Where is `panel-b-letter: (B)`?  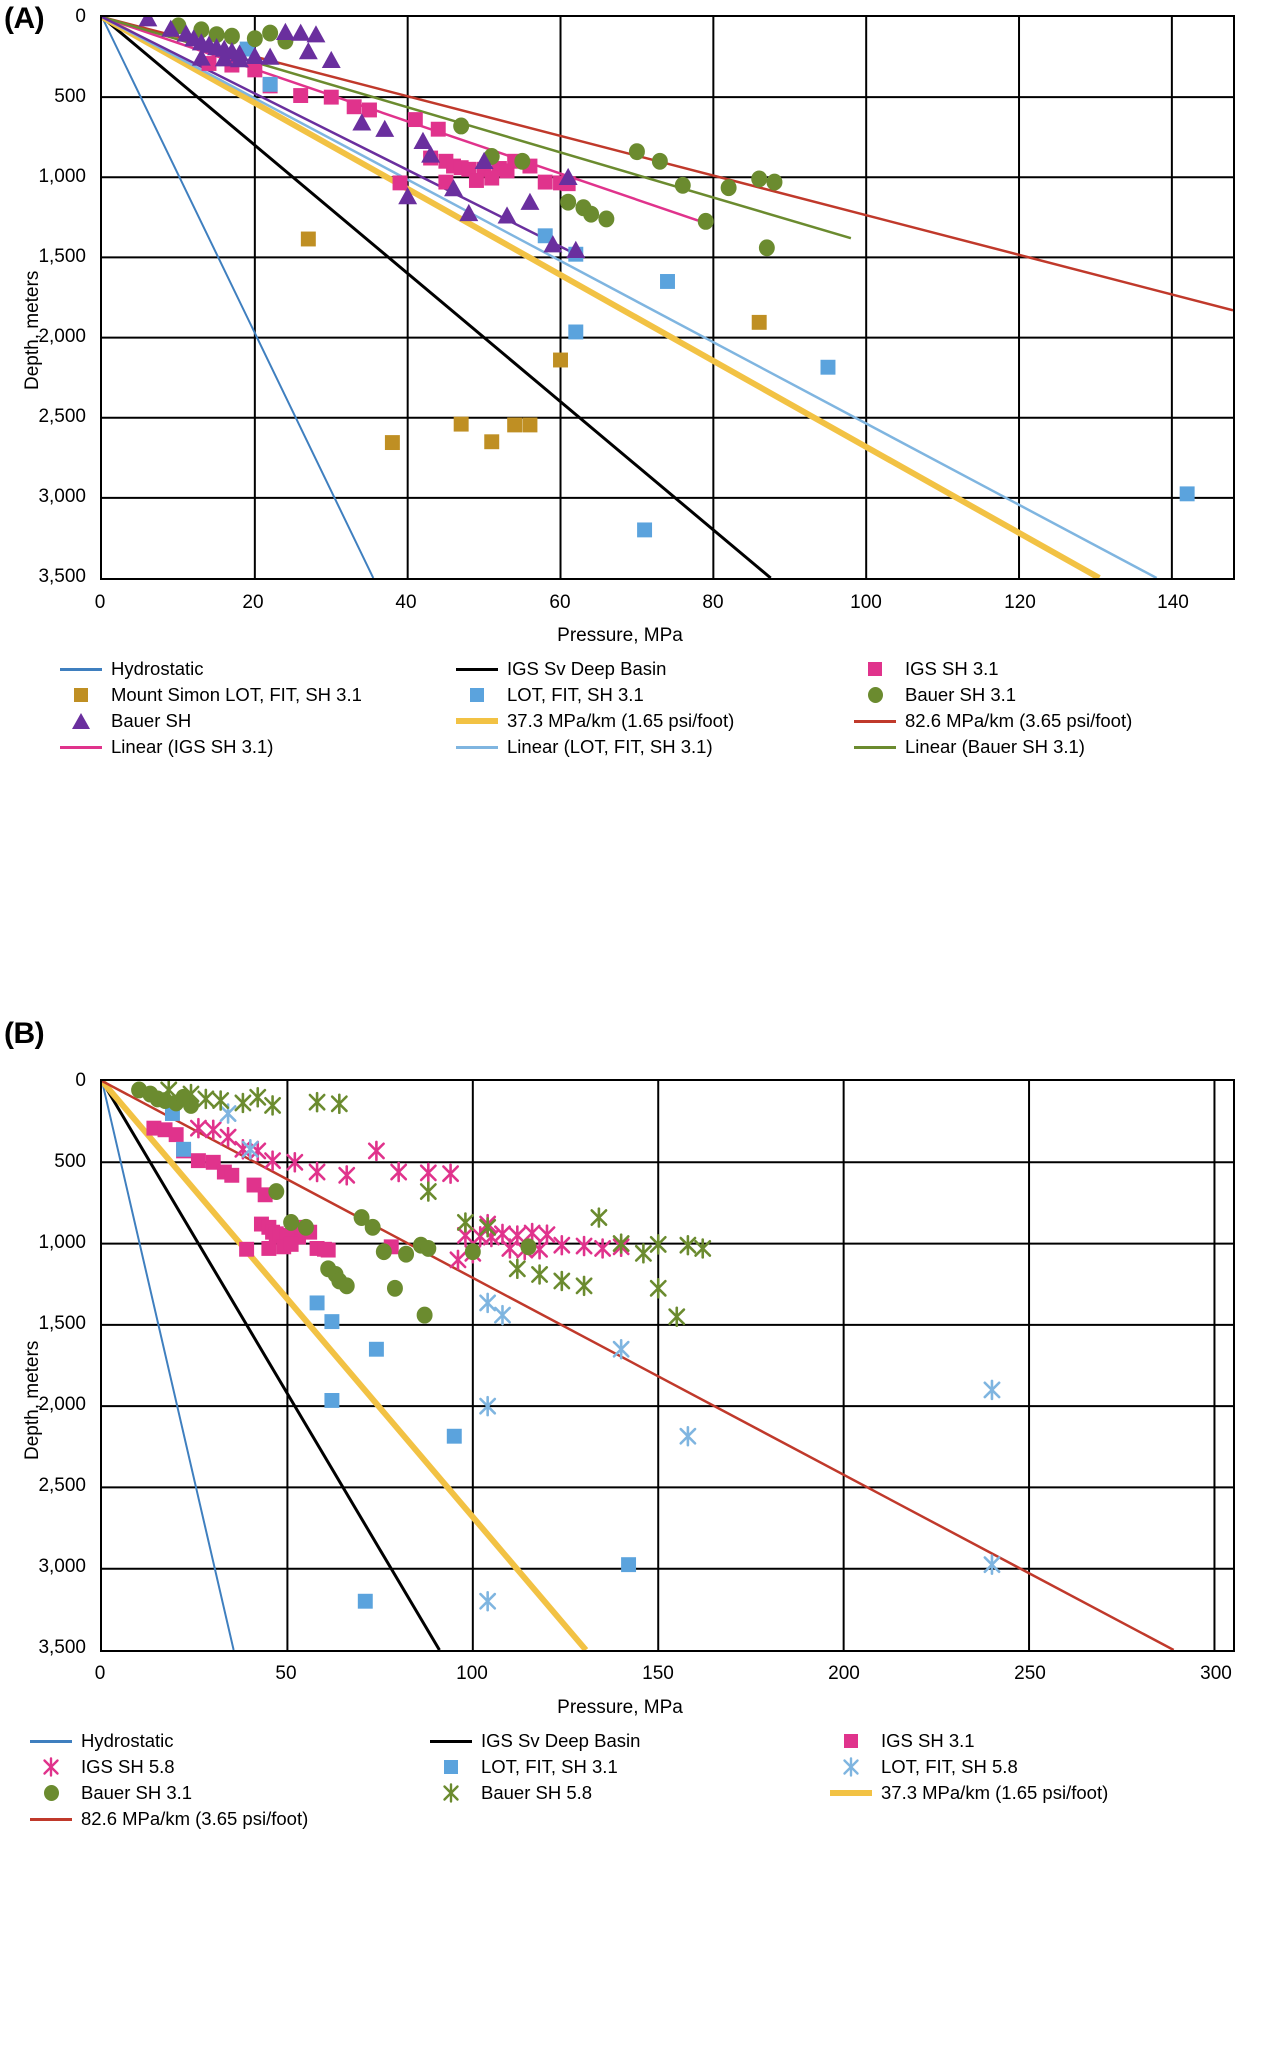 panel-b-letter: (B) is located at coordinates (24, 1033).